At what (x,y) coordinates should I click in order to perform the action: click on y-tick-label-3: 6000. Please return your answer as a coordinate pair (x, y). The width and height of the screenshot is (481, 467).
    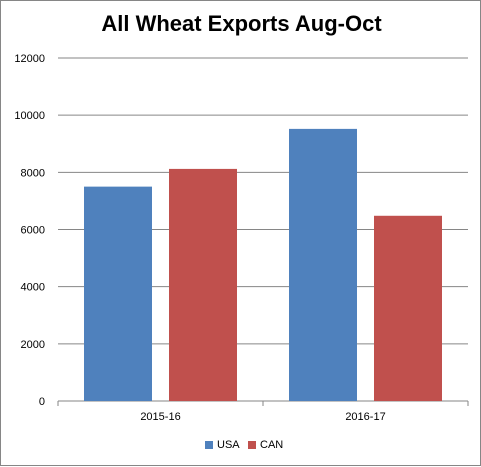
    Looking at the image, I should click on (33, 231).